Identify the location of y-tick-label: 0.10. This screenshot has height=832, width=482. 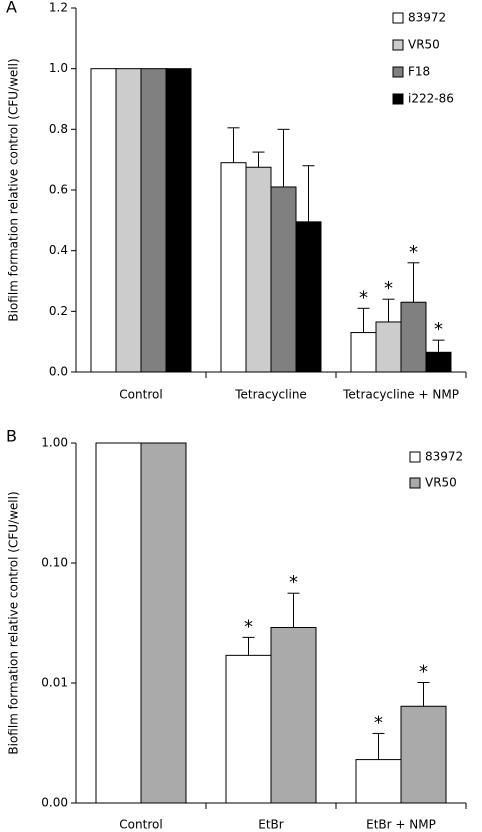
(54, 563).